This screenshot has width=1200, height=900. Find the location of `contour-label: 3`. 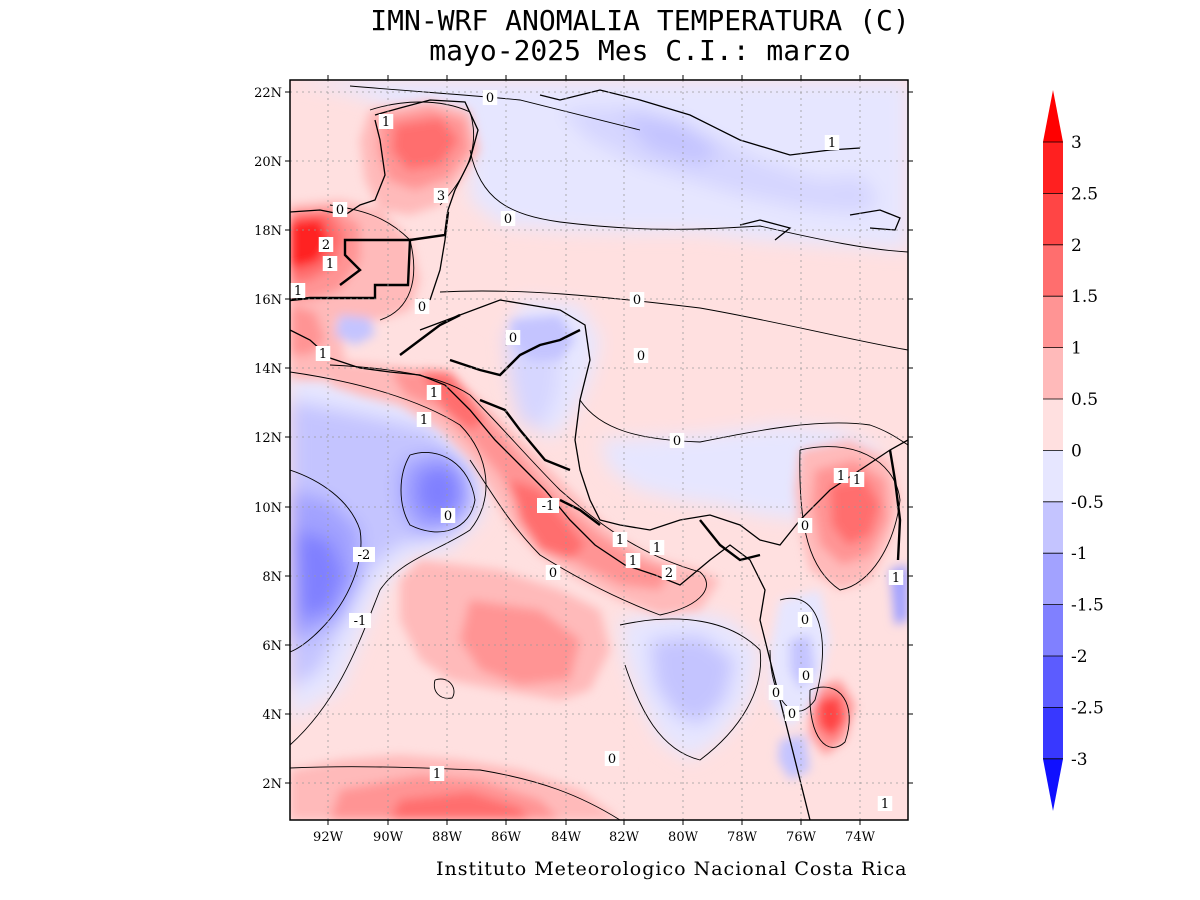

contour-label: 3 is located at coordinates (441, 196).